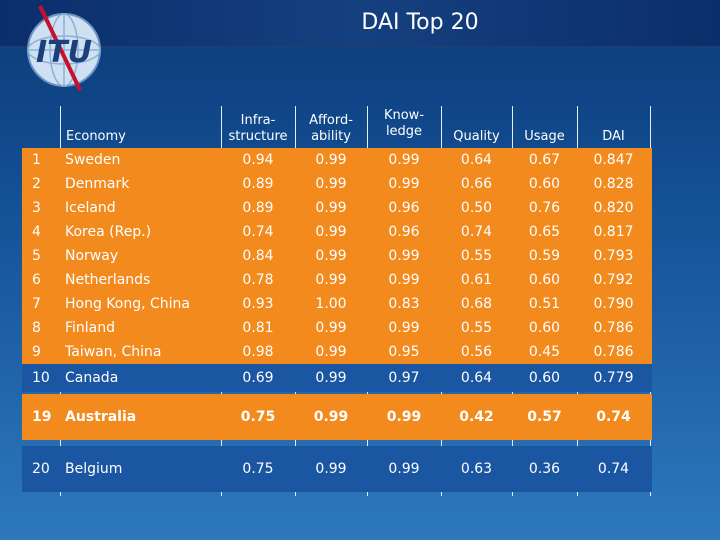  What do you see at coordinates (404, 378) in the screenshot?
I see `know-cell: 0.97` at bounding box center [404, 378].